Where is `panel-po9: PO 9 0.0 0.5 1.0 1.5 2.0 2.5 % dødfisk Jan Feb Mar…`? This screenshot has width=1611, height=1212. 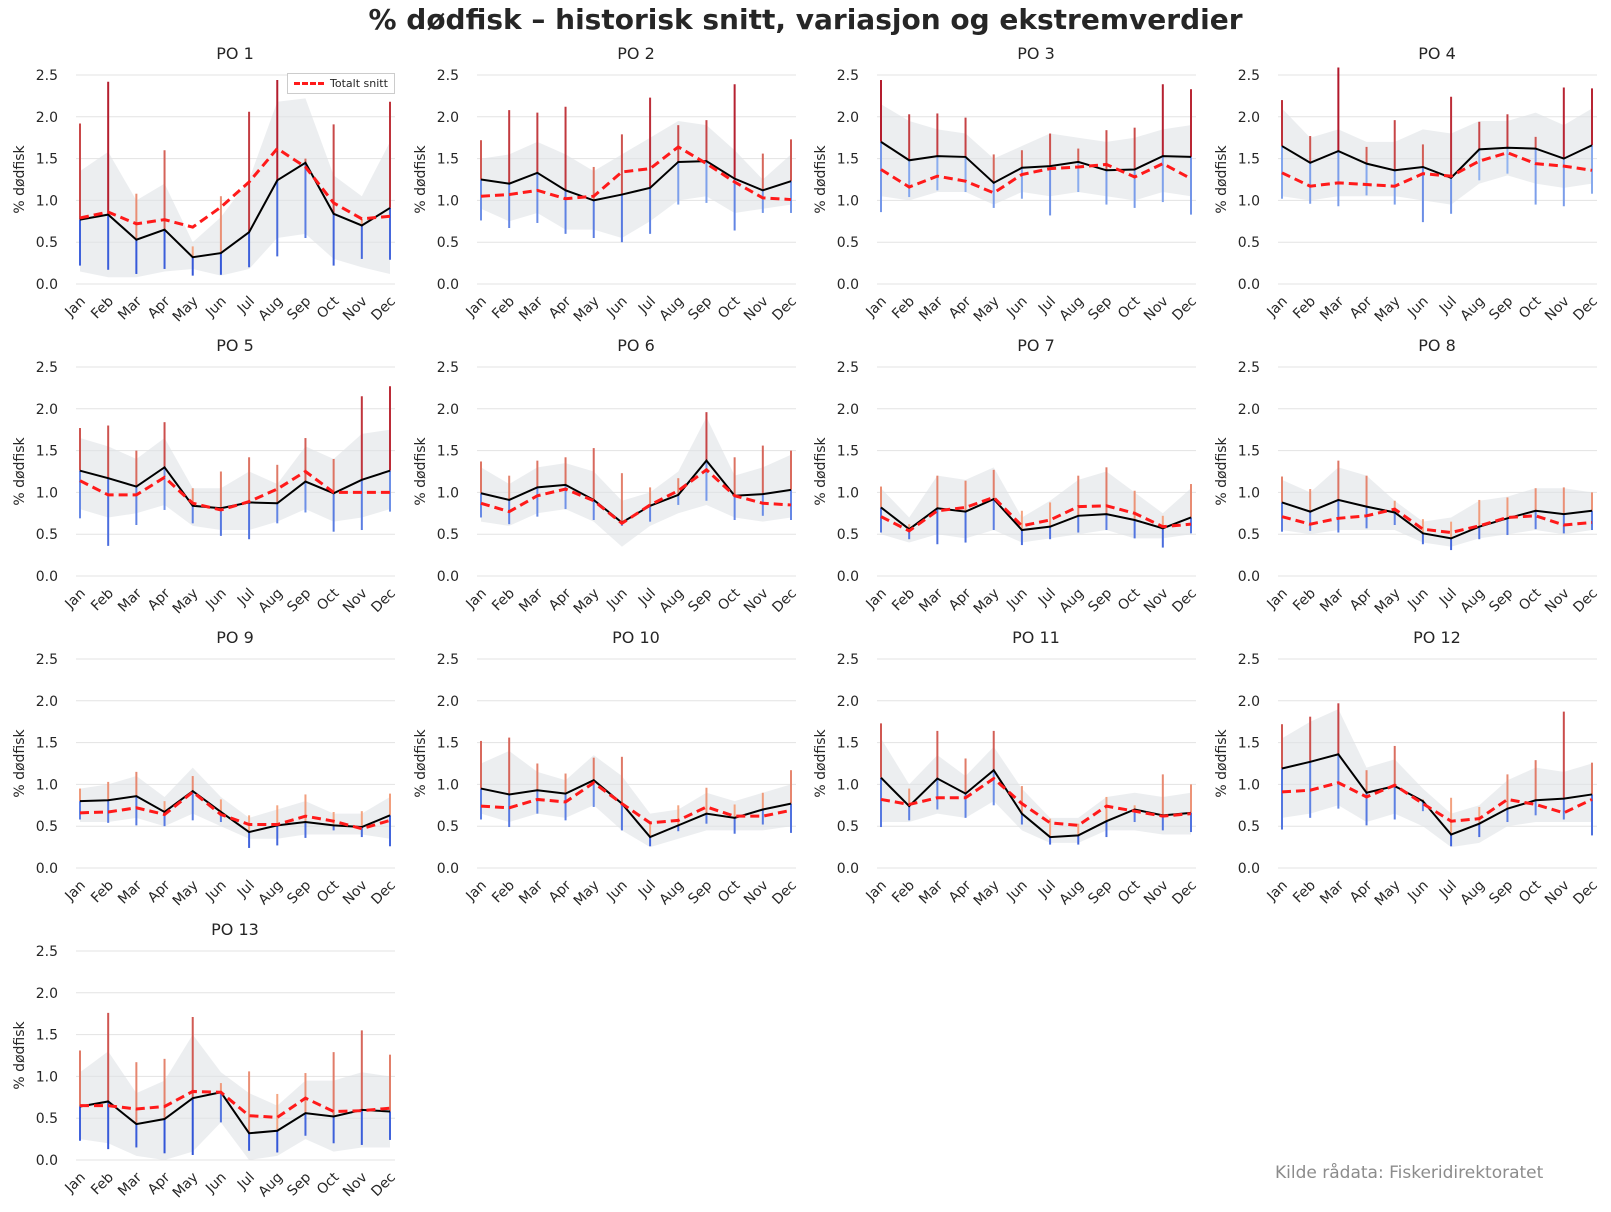 panel-po9: PO 9 0.0 0.5 1.0 1.5 2.0 2.5 % dødfisk Jan Feb Mar… is located at coordinates (205, 774).